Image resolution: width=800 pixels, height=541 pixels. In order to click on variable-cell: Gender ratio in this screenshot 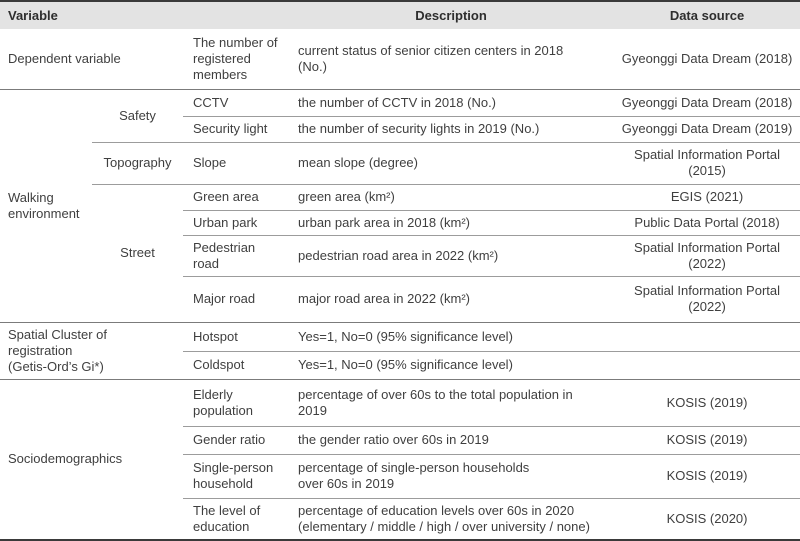, I will do `click(236, 439)`.